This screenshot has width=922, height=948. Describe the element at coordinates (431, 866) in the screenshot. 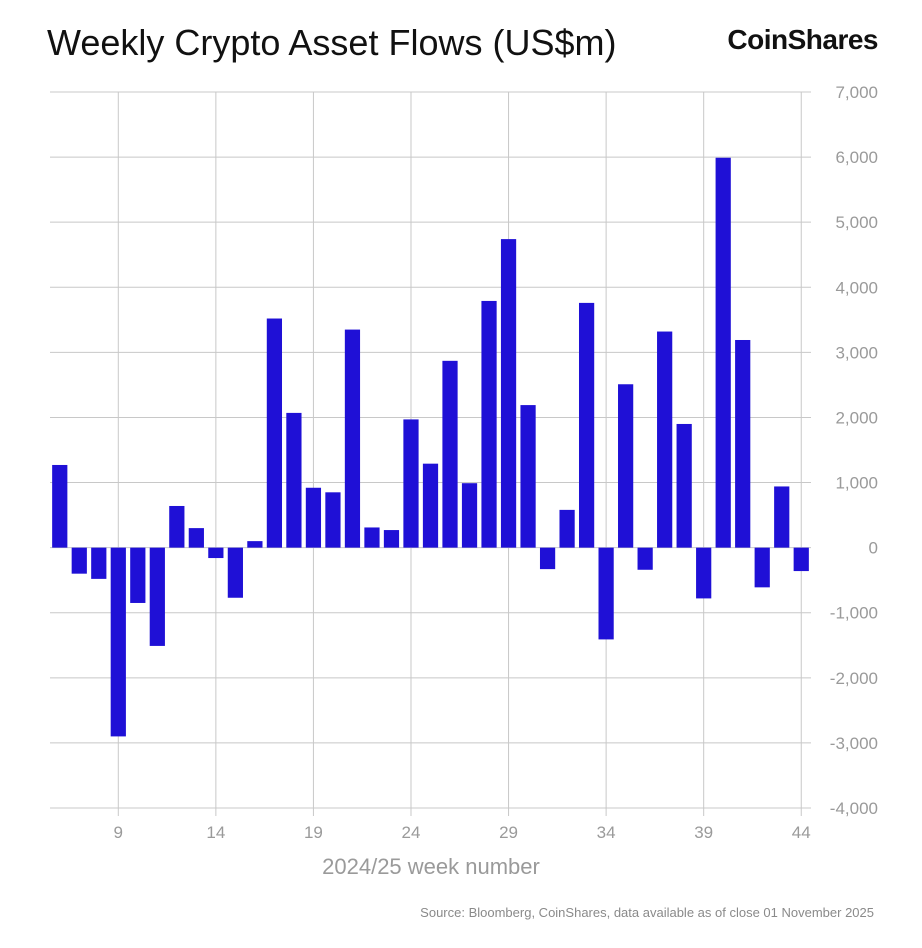

I see `x-axis-title: 2024/25 week number` at that location.